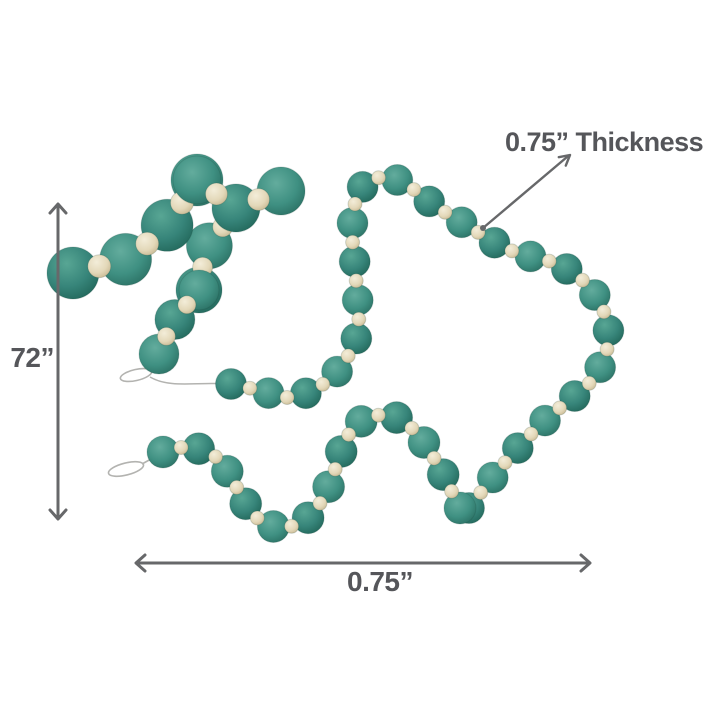 This screenshot has height=720, width=720. Describe the element at coordinates (564, 160) in the screenshot. I see `arrow-up-right-icon` at that location.